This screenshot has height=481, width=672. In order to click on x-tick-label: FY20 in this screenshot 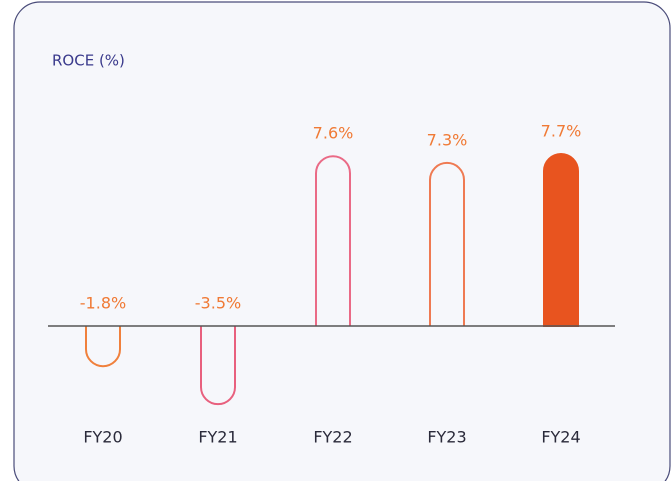, I will do `click(102, 437)`.